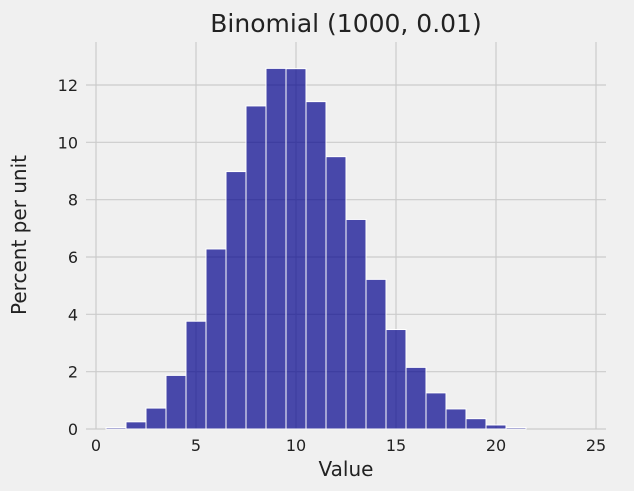 The width and height of the screenshot is (634, 491). Describe the element at coordinates (68, 142) in the screenshot. I see `y-tick-label: 10` at that location.